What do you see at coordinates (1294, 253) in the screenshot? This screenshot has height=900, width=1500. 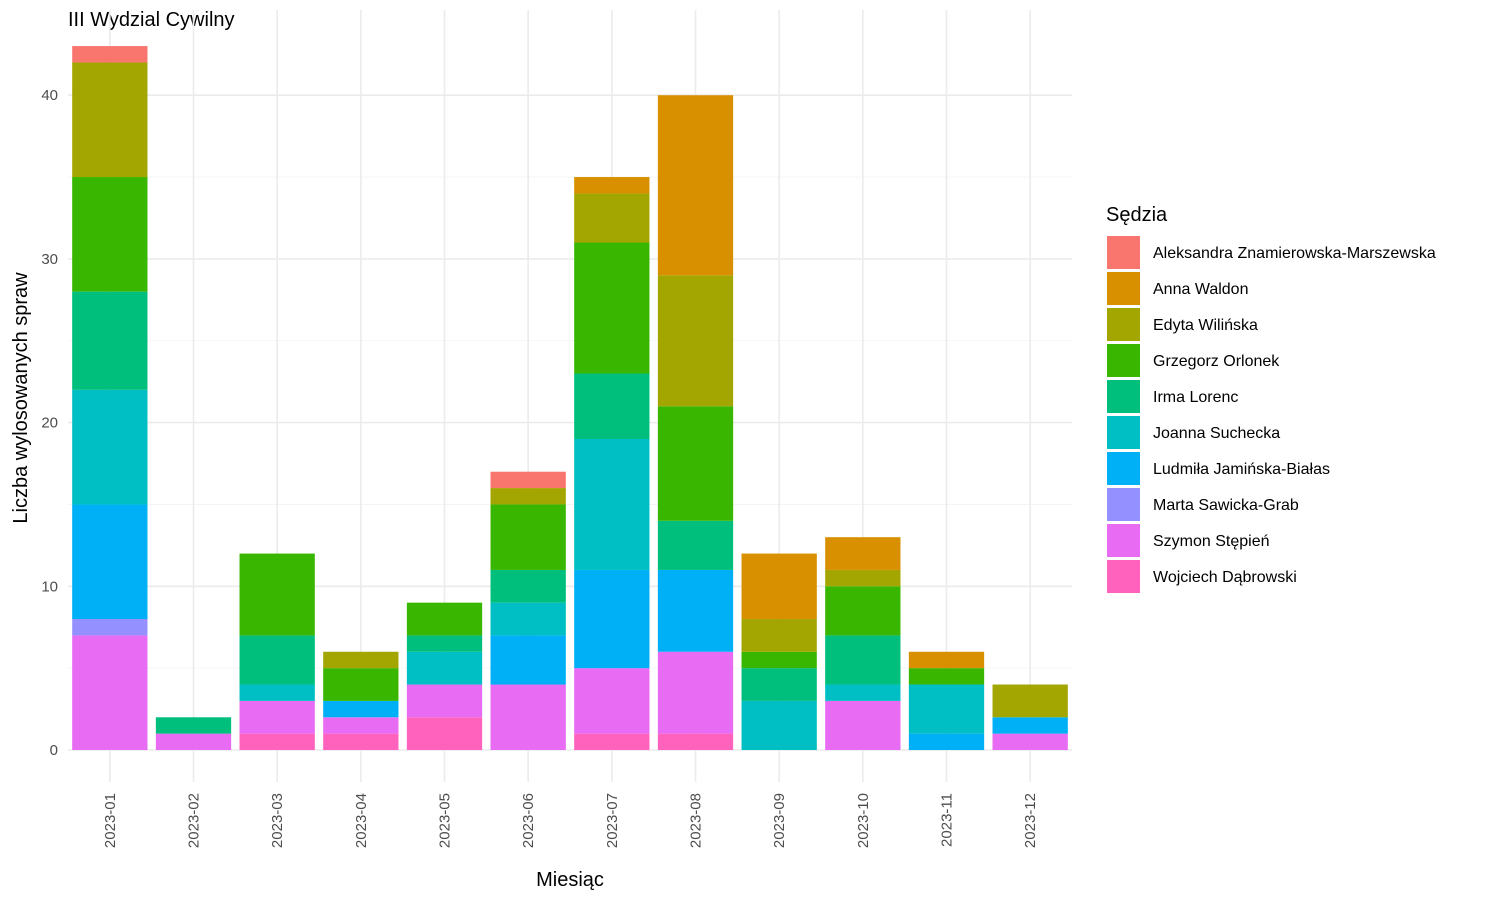 I see `legend-label: Aleksandra Znamierowska-Marszewska` at bounding box center [1294, 253].